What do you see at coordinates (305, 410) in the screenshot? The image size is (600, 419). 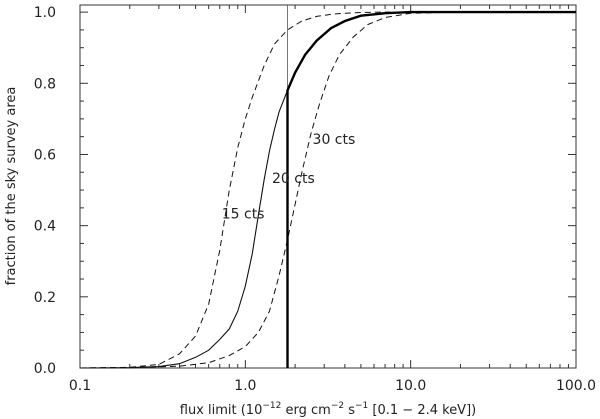 I see `x-axis-label-part2: erg cm` at bounding box center [305, 410].